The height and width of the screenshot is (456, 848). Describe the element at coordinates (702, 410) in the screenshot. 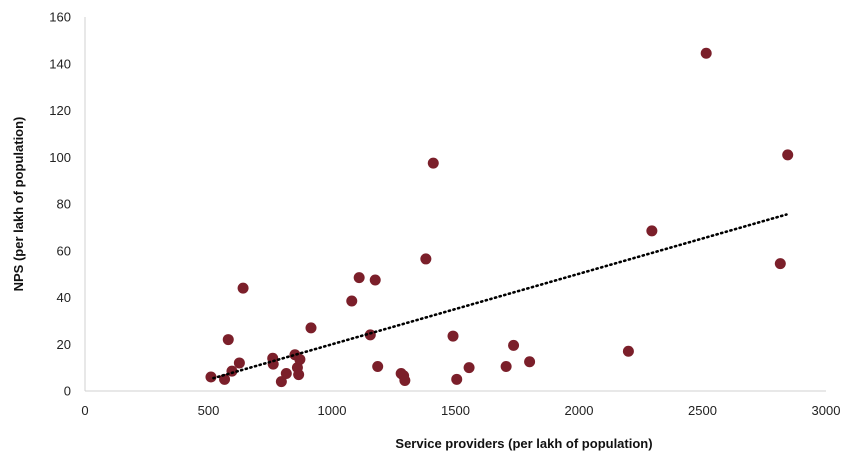

I see `x-tick-label: 2500` at that location.